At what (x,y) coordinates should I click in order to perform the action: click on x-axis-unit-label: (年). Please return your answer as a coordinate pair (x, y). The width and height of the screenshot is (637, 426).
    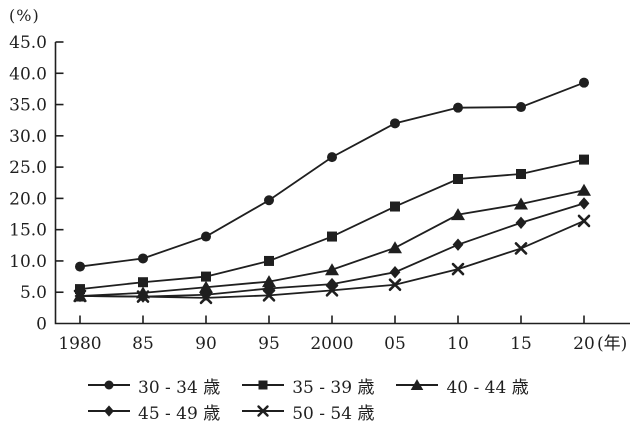
    Looking at the image, I should click on (612, 344).